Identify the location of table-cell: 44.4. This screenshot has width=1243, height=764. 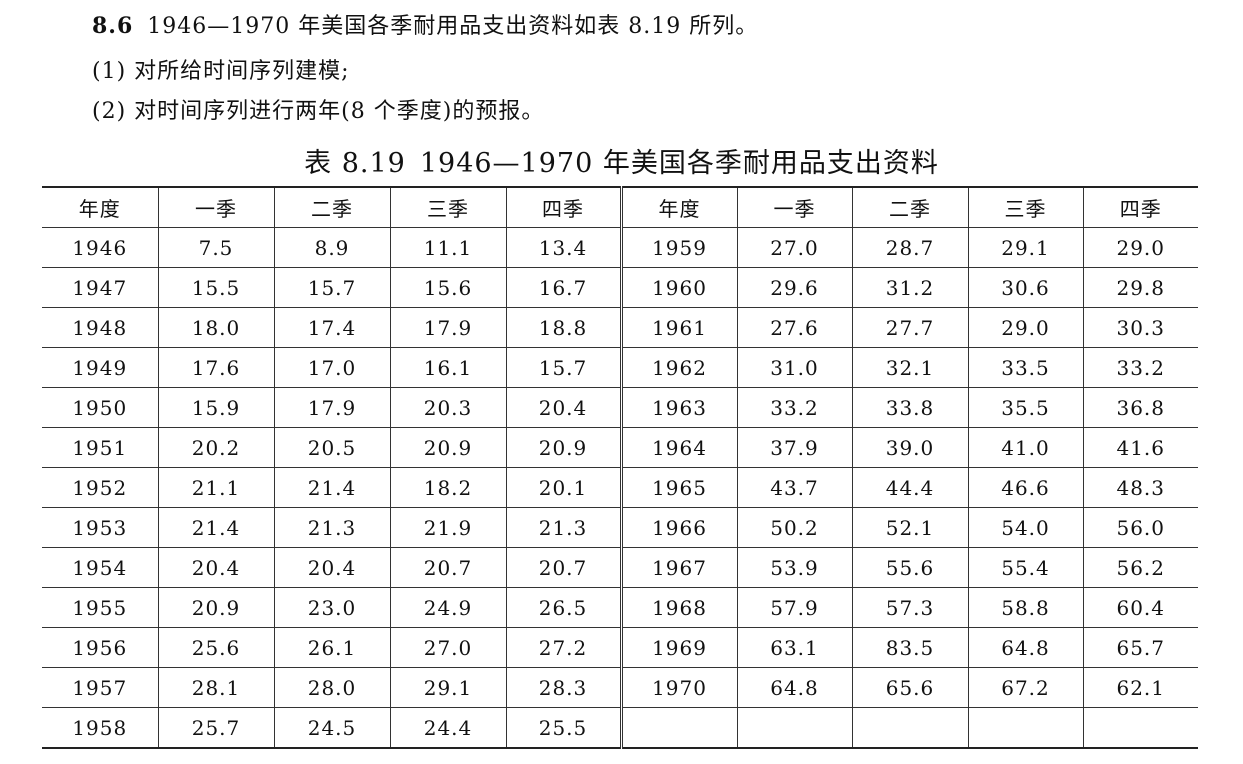
(910, 487).